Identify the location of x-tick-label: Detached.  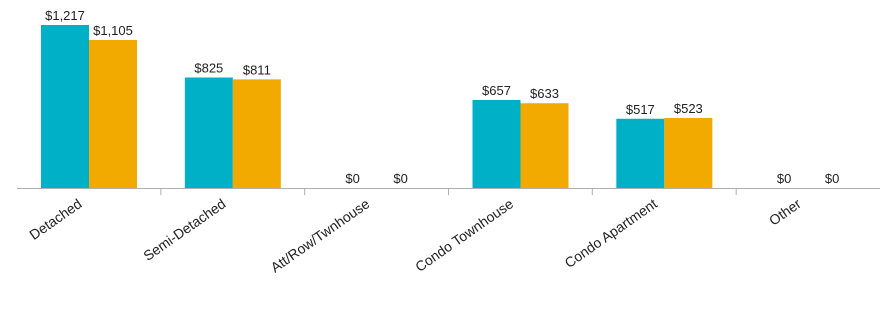
(55, 218).